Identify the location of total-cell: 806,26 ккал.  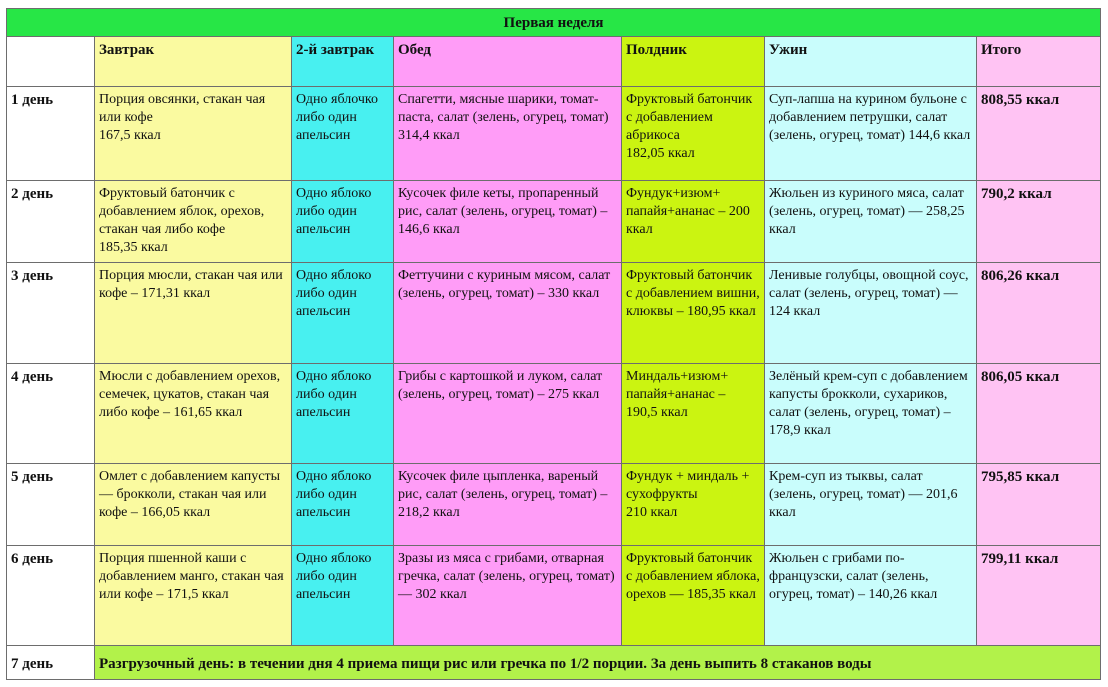
(1038, 313).